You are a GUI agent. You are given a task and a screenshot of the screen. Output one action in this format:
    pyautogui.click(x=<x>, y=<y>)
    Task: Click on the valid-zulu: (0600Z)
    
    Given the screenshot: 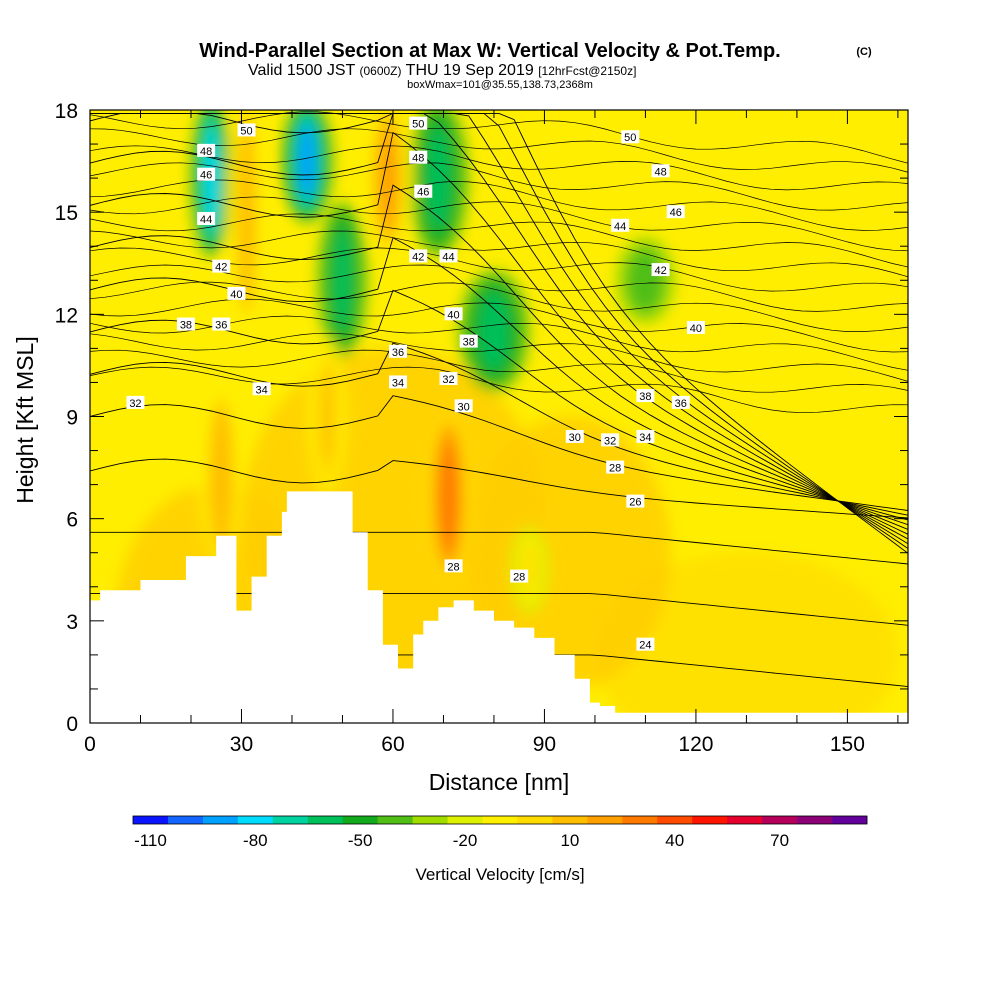 What is the action you would take?
    pyautogui.click(x=380, y=71)
    